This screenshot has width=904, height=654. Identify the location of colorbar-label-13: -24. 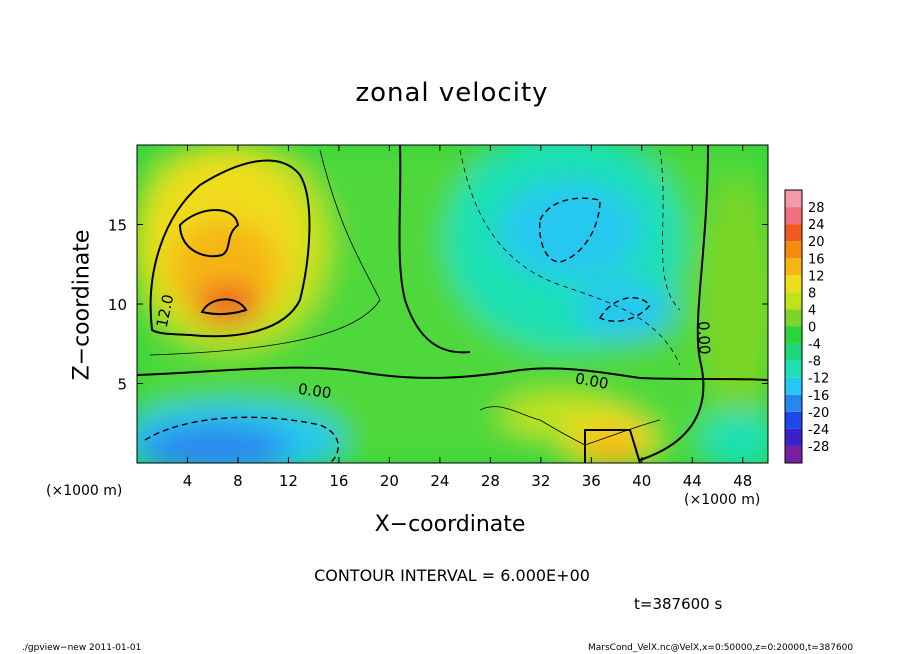
(818, 430).